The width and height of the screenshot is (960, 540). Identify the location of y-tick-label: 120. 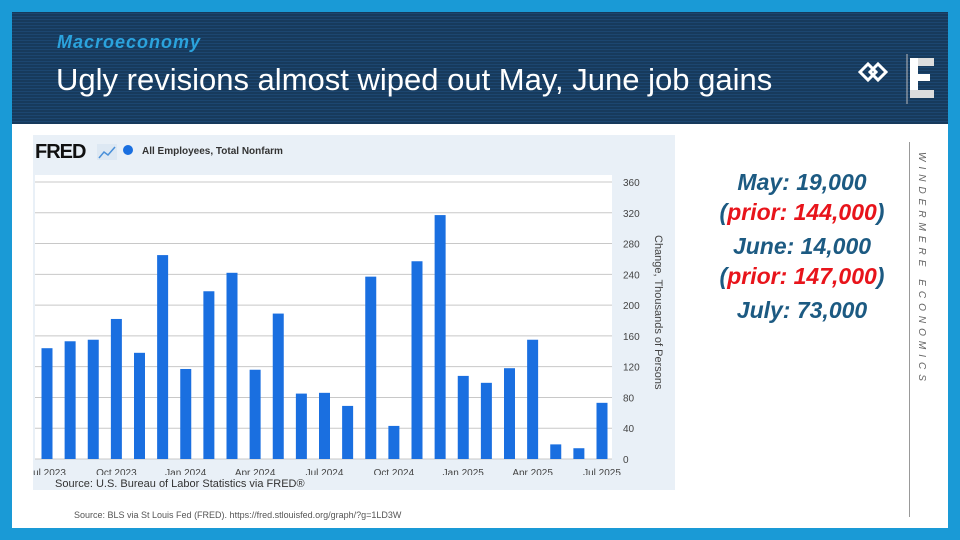
(631, 368).